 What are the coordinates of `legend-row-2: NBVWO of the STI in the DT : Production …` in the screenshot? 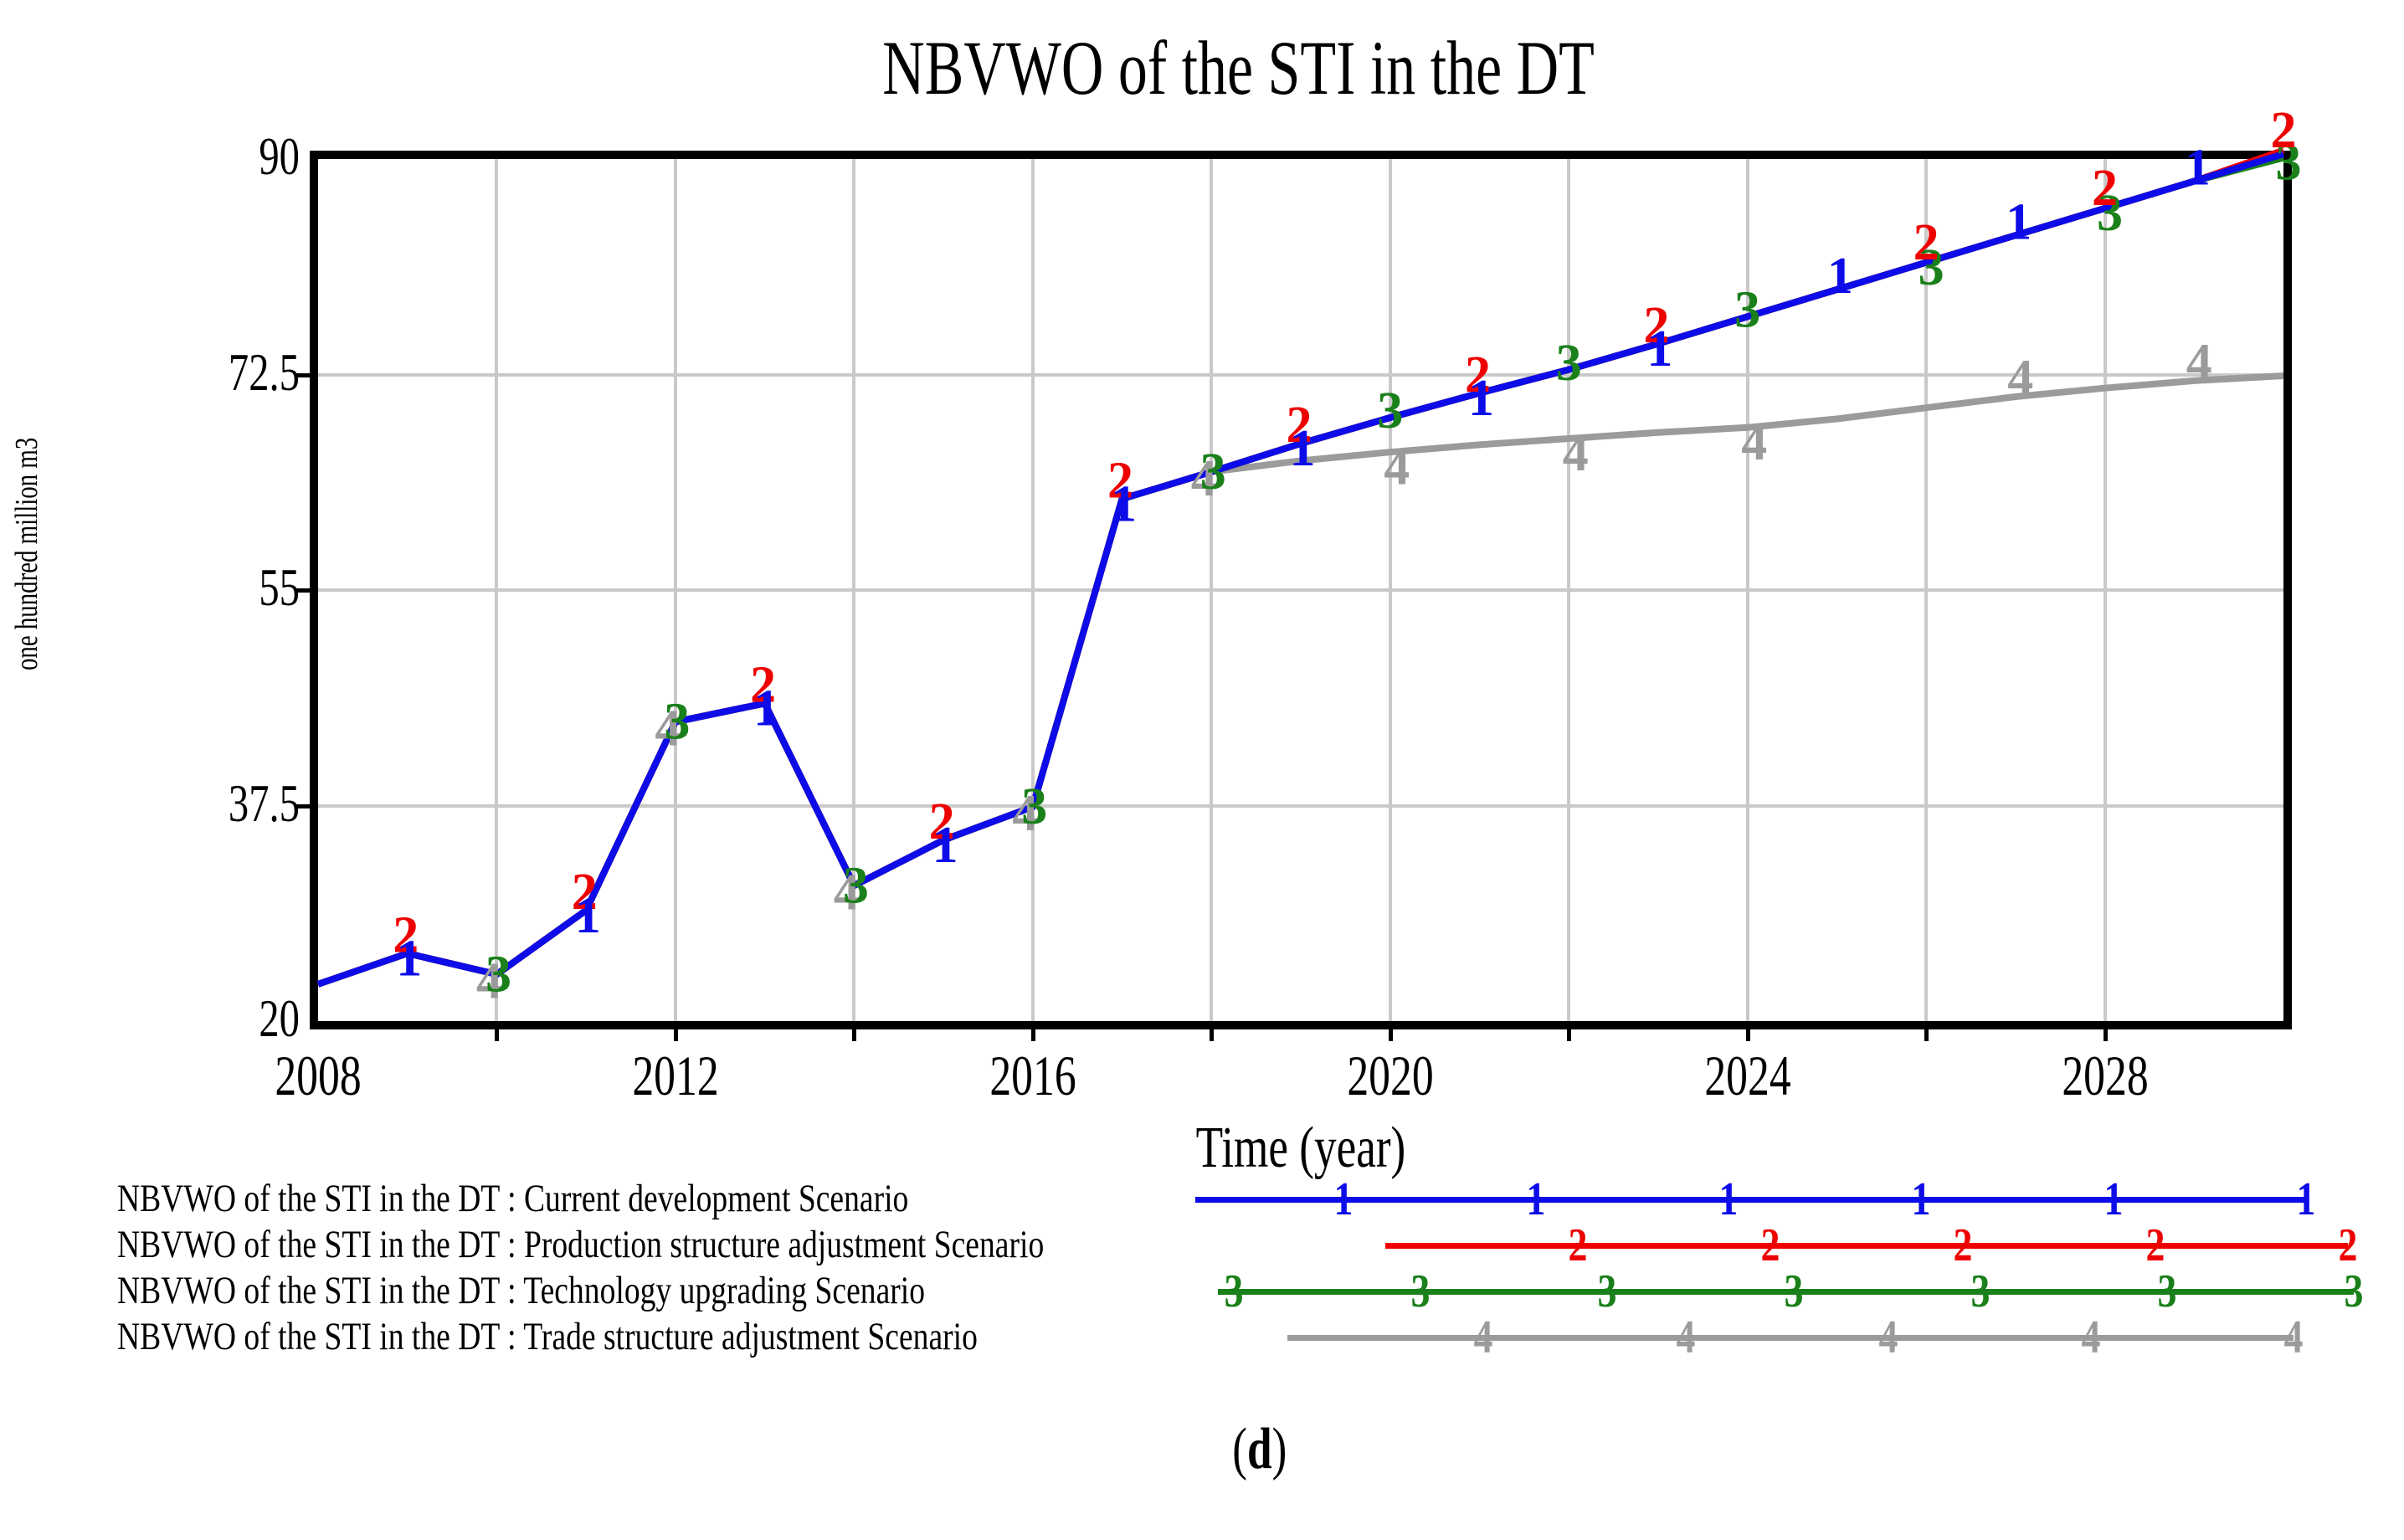 It's located at (1202, 1245).